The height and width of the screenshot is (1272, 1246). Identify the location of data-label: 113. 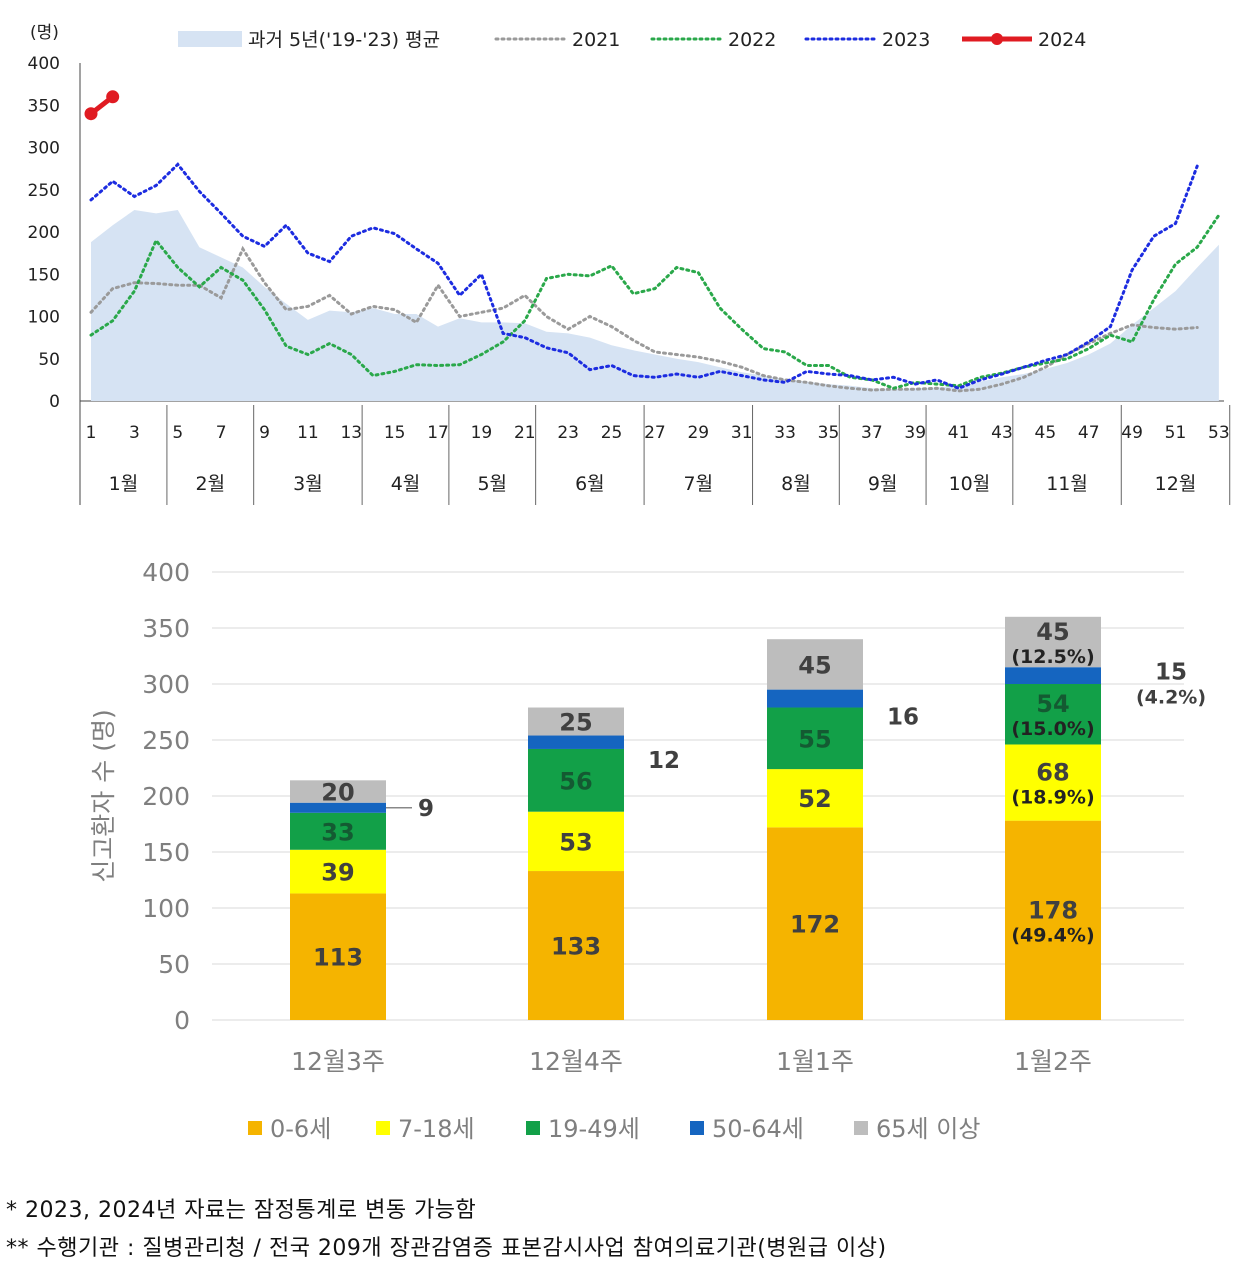
(338, 958).